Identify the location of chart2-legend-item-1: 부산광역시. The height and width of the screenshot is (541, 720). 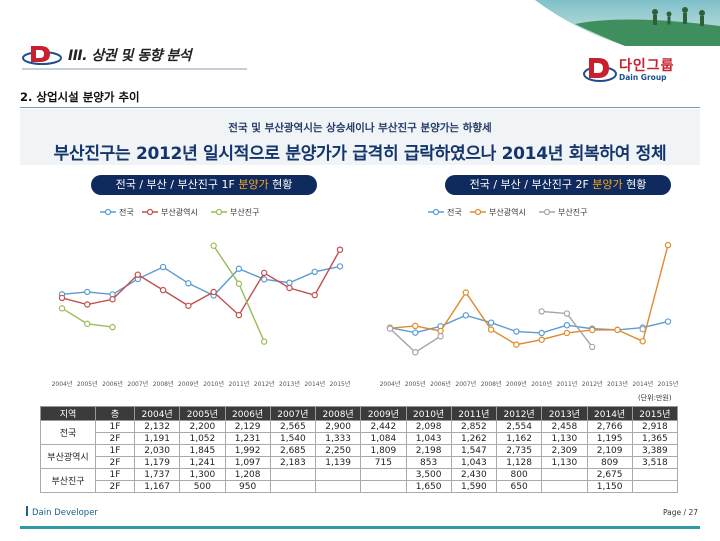
(498, 212).